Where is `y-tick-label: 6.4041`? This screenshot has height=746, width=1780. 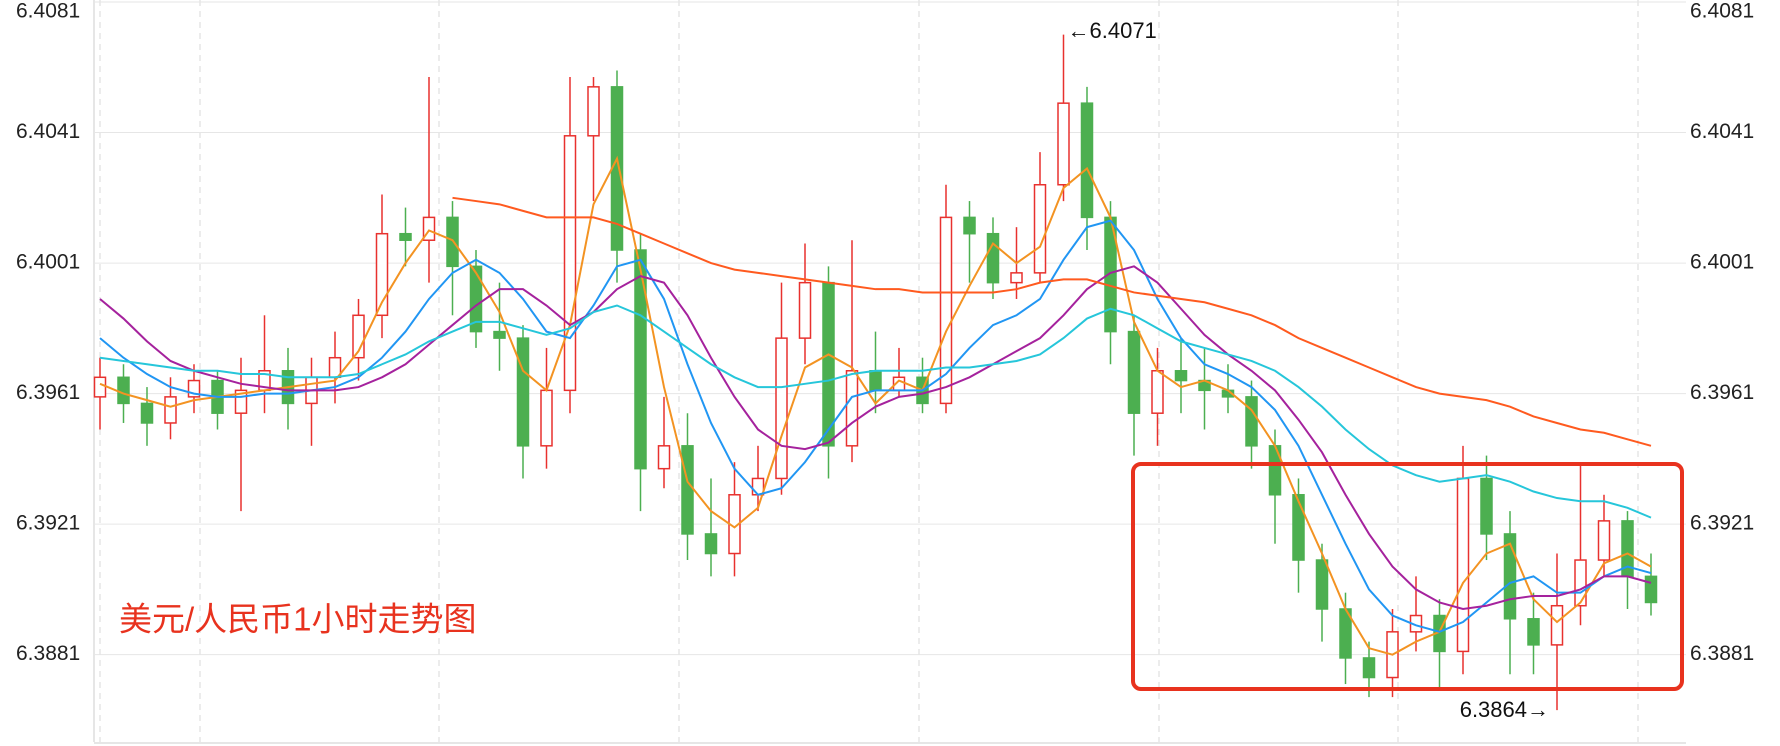 y-tick-label: 6.4041 is located at coordinates (48, 131).